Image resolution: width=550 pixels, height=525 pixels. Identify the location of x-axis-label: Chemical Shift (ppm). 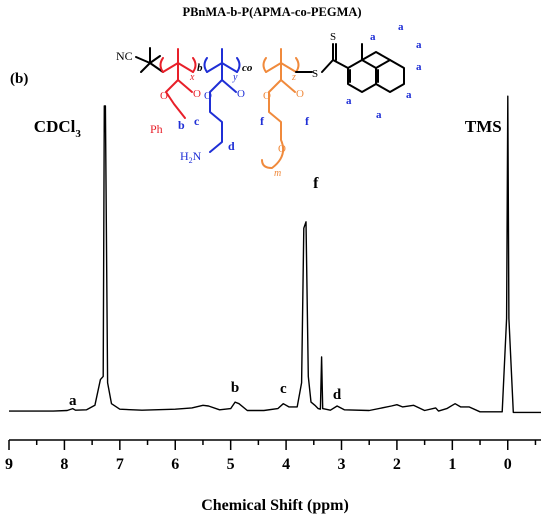
(275, 505).